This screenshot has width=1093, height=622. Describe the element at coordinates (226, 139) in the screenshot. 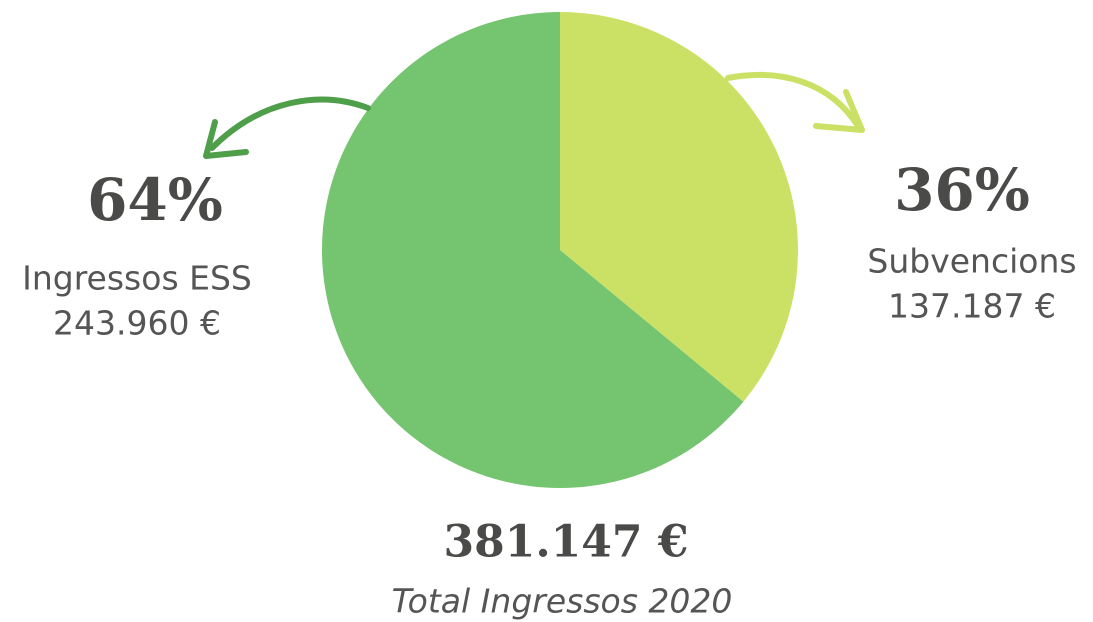

I see `arrow-left-head` at that location.